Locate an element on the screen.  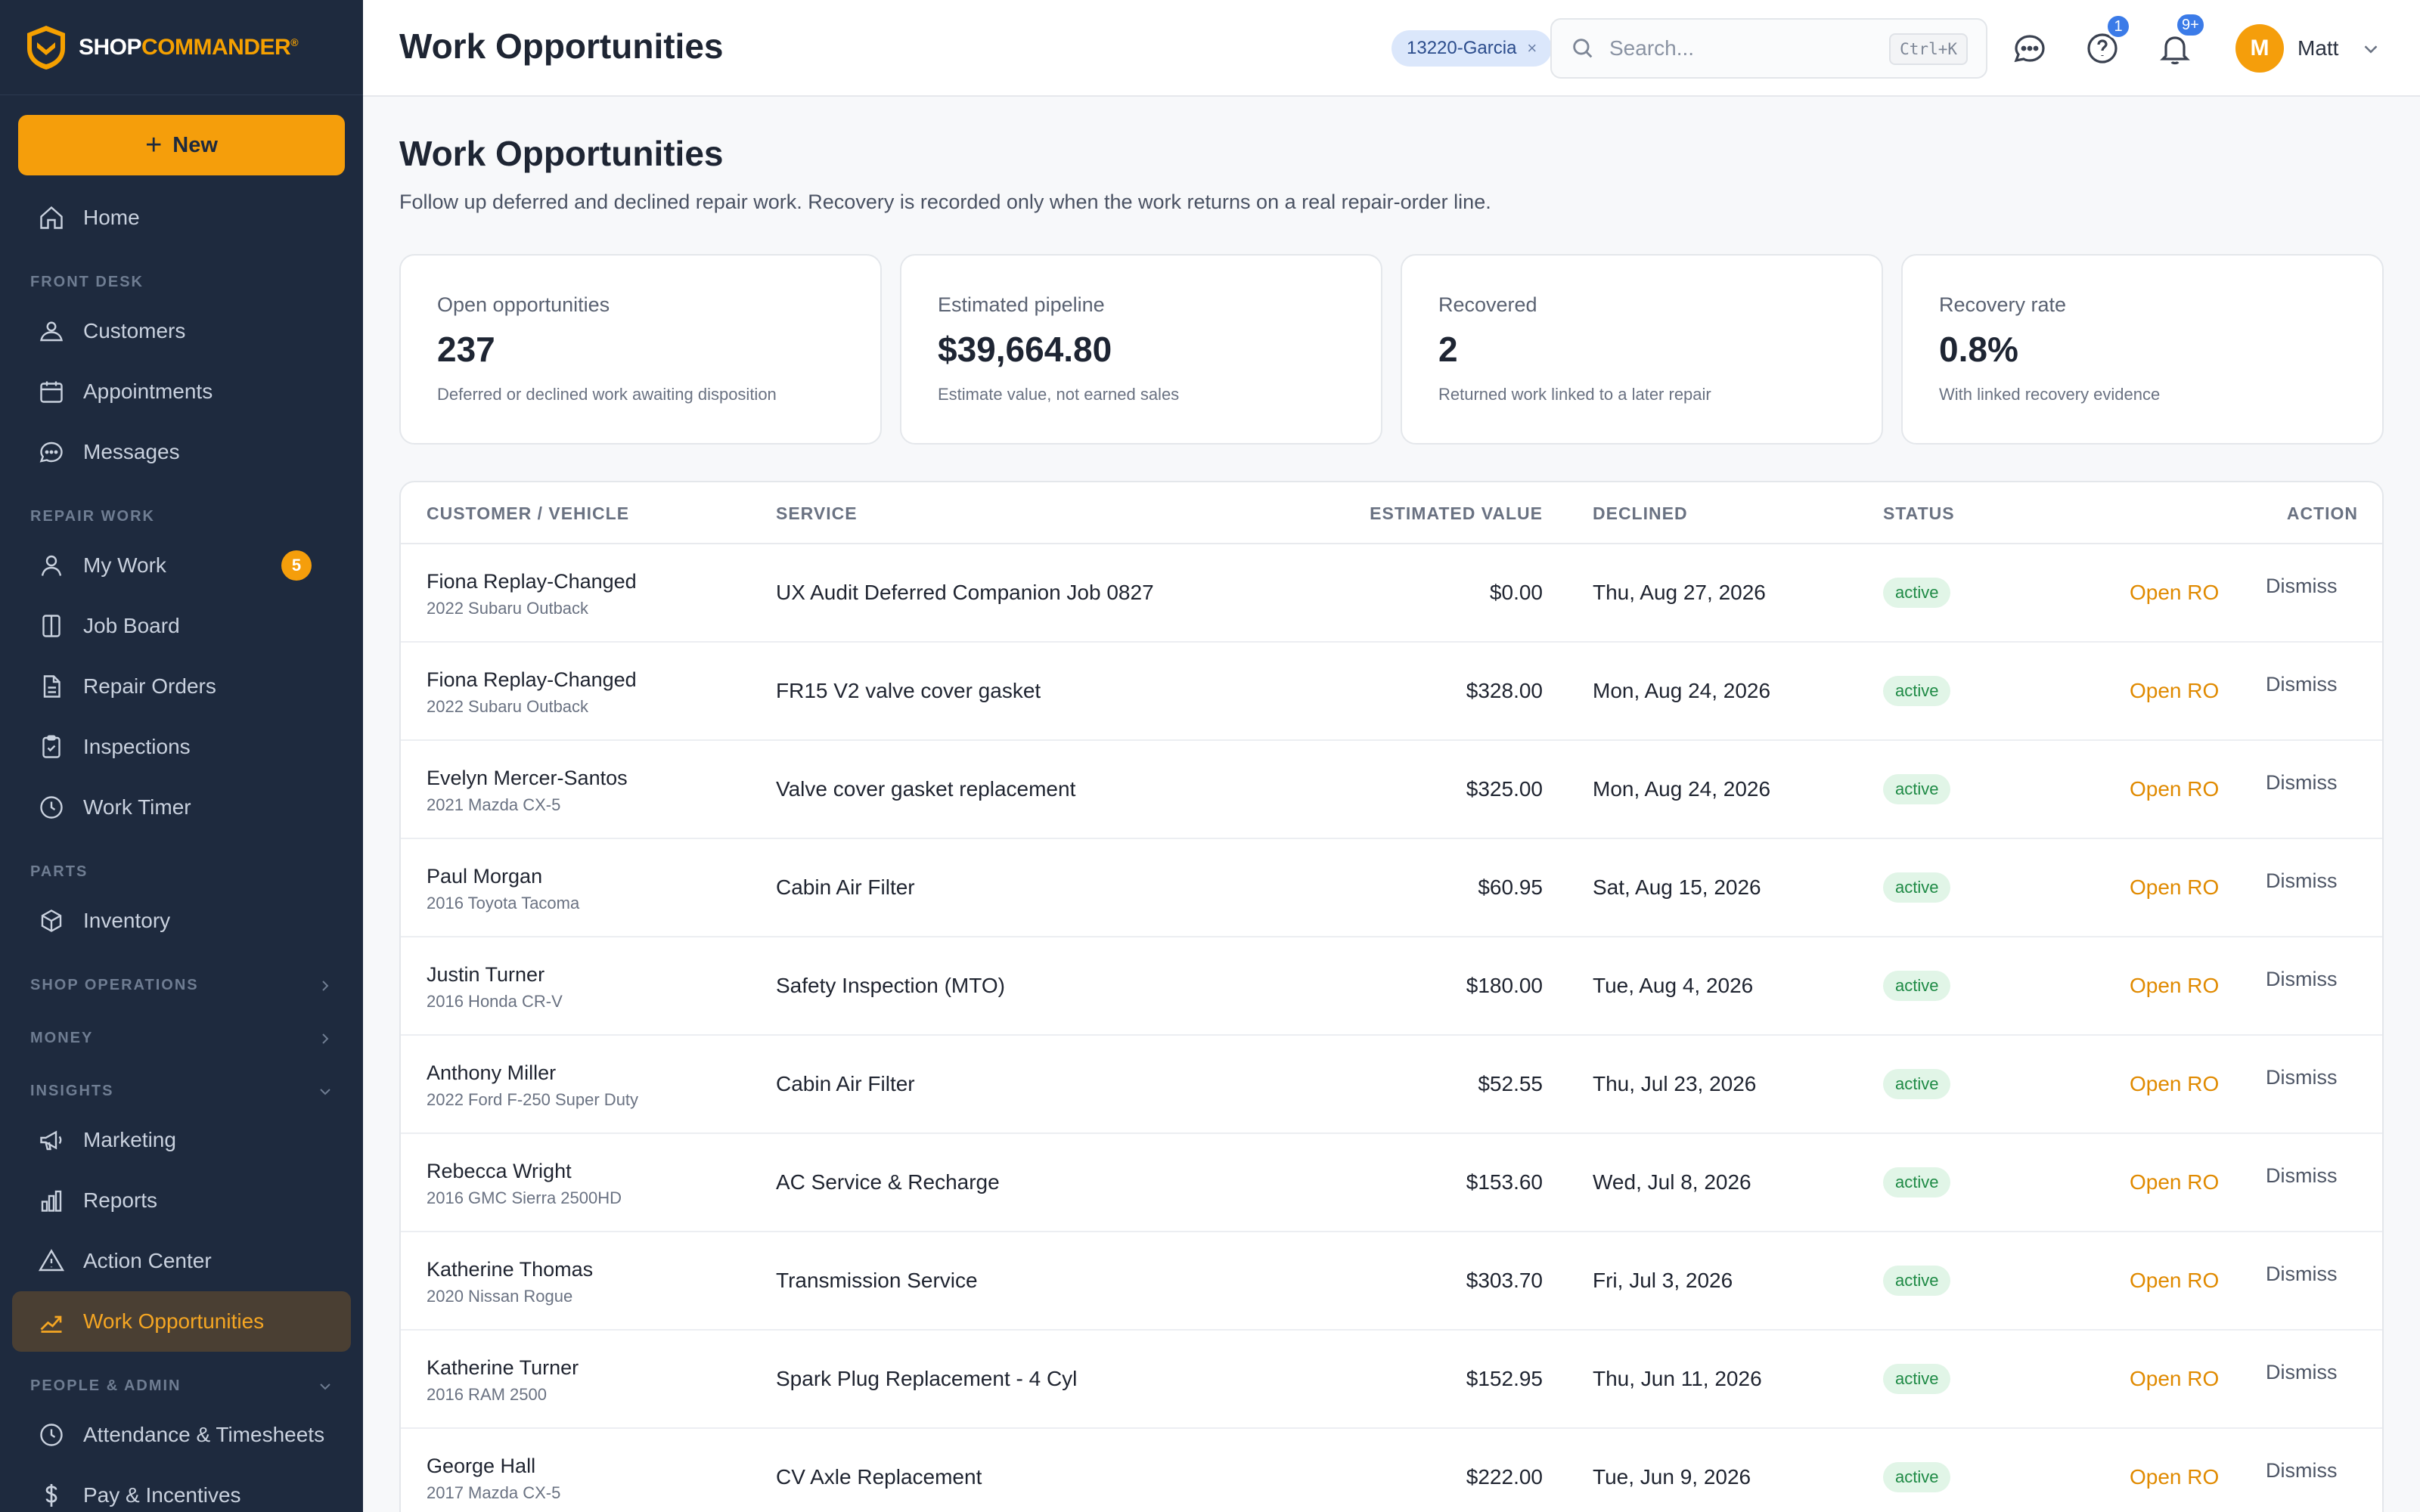
trending-up-icon is located at coordinates (51, 1324).